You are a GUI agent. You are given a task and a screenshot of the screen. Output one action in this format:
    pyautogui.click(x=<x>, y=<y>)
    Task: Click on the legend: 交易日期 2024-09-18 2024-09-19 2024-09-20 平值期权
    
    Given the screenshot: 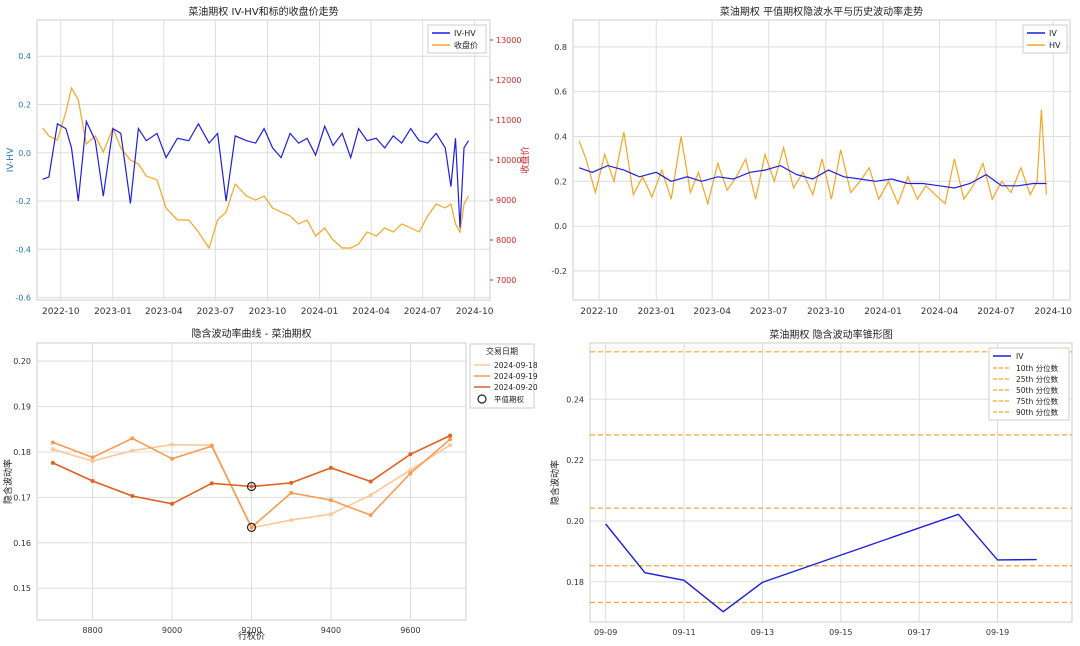 What is the action you would take?
    pyautogui.click(x=503, y=376)
    